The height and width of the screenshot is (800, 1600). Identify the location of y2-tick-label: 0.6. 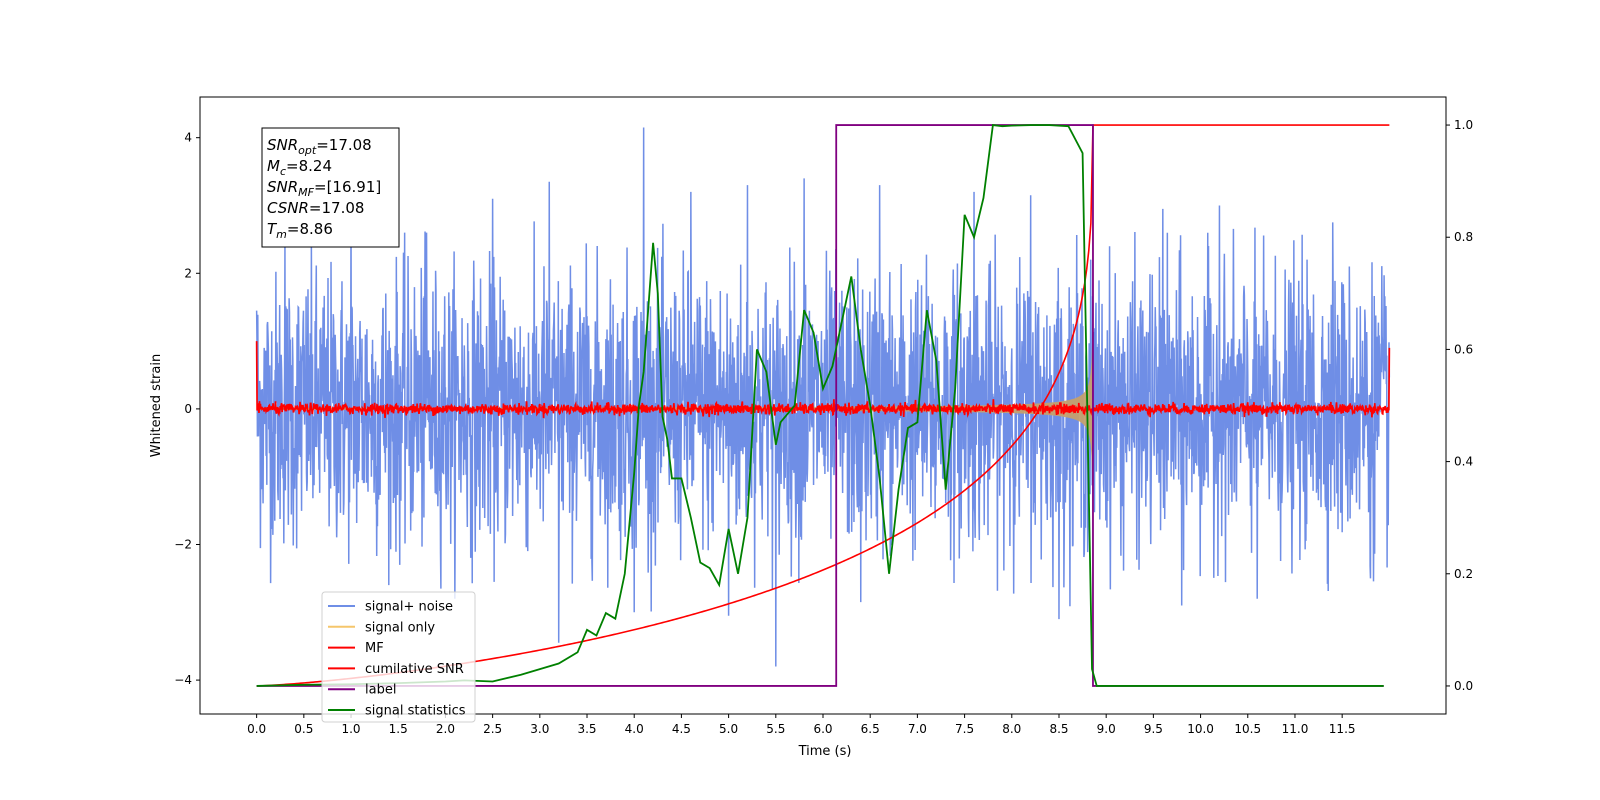
(1463, 349).